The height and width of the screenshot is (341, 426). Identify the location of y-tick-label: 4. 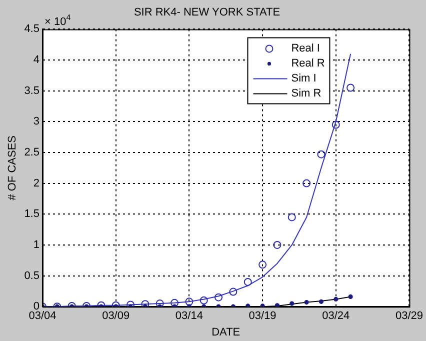
(36, 60).